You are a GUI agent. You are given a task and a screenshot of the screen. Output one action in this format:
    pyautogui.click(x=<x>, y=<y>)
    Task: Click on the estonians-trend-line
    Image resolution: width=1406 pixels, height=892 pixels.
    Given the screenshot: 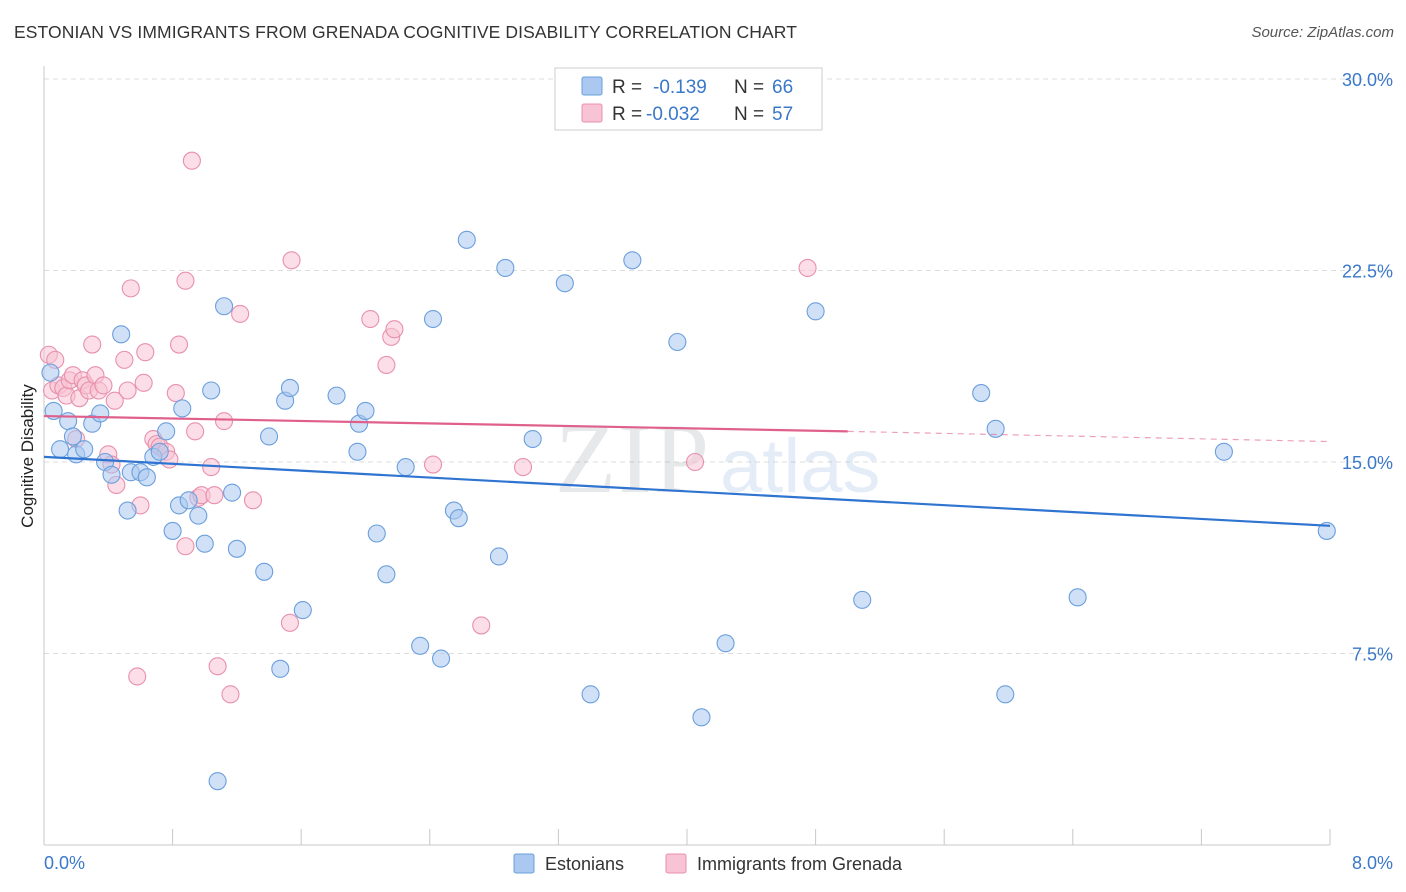 What is the action you would take?
    pyautogui.click(x=687, y=491)
    